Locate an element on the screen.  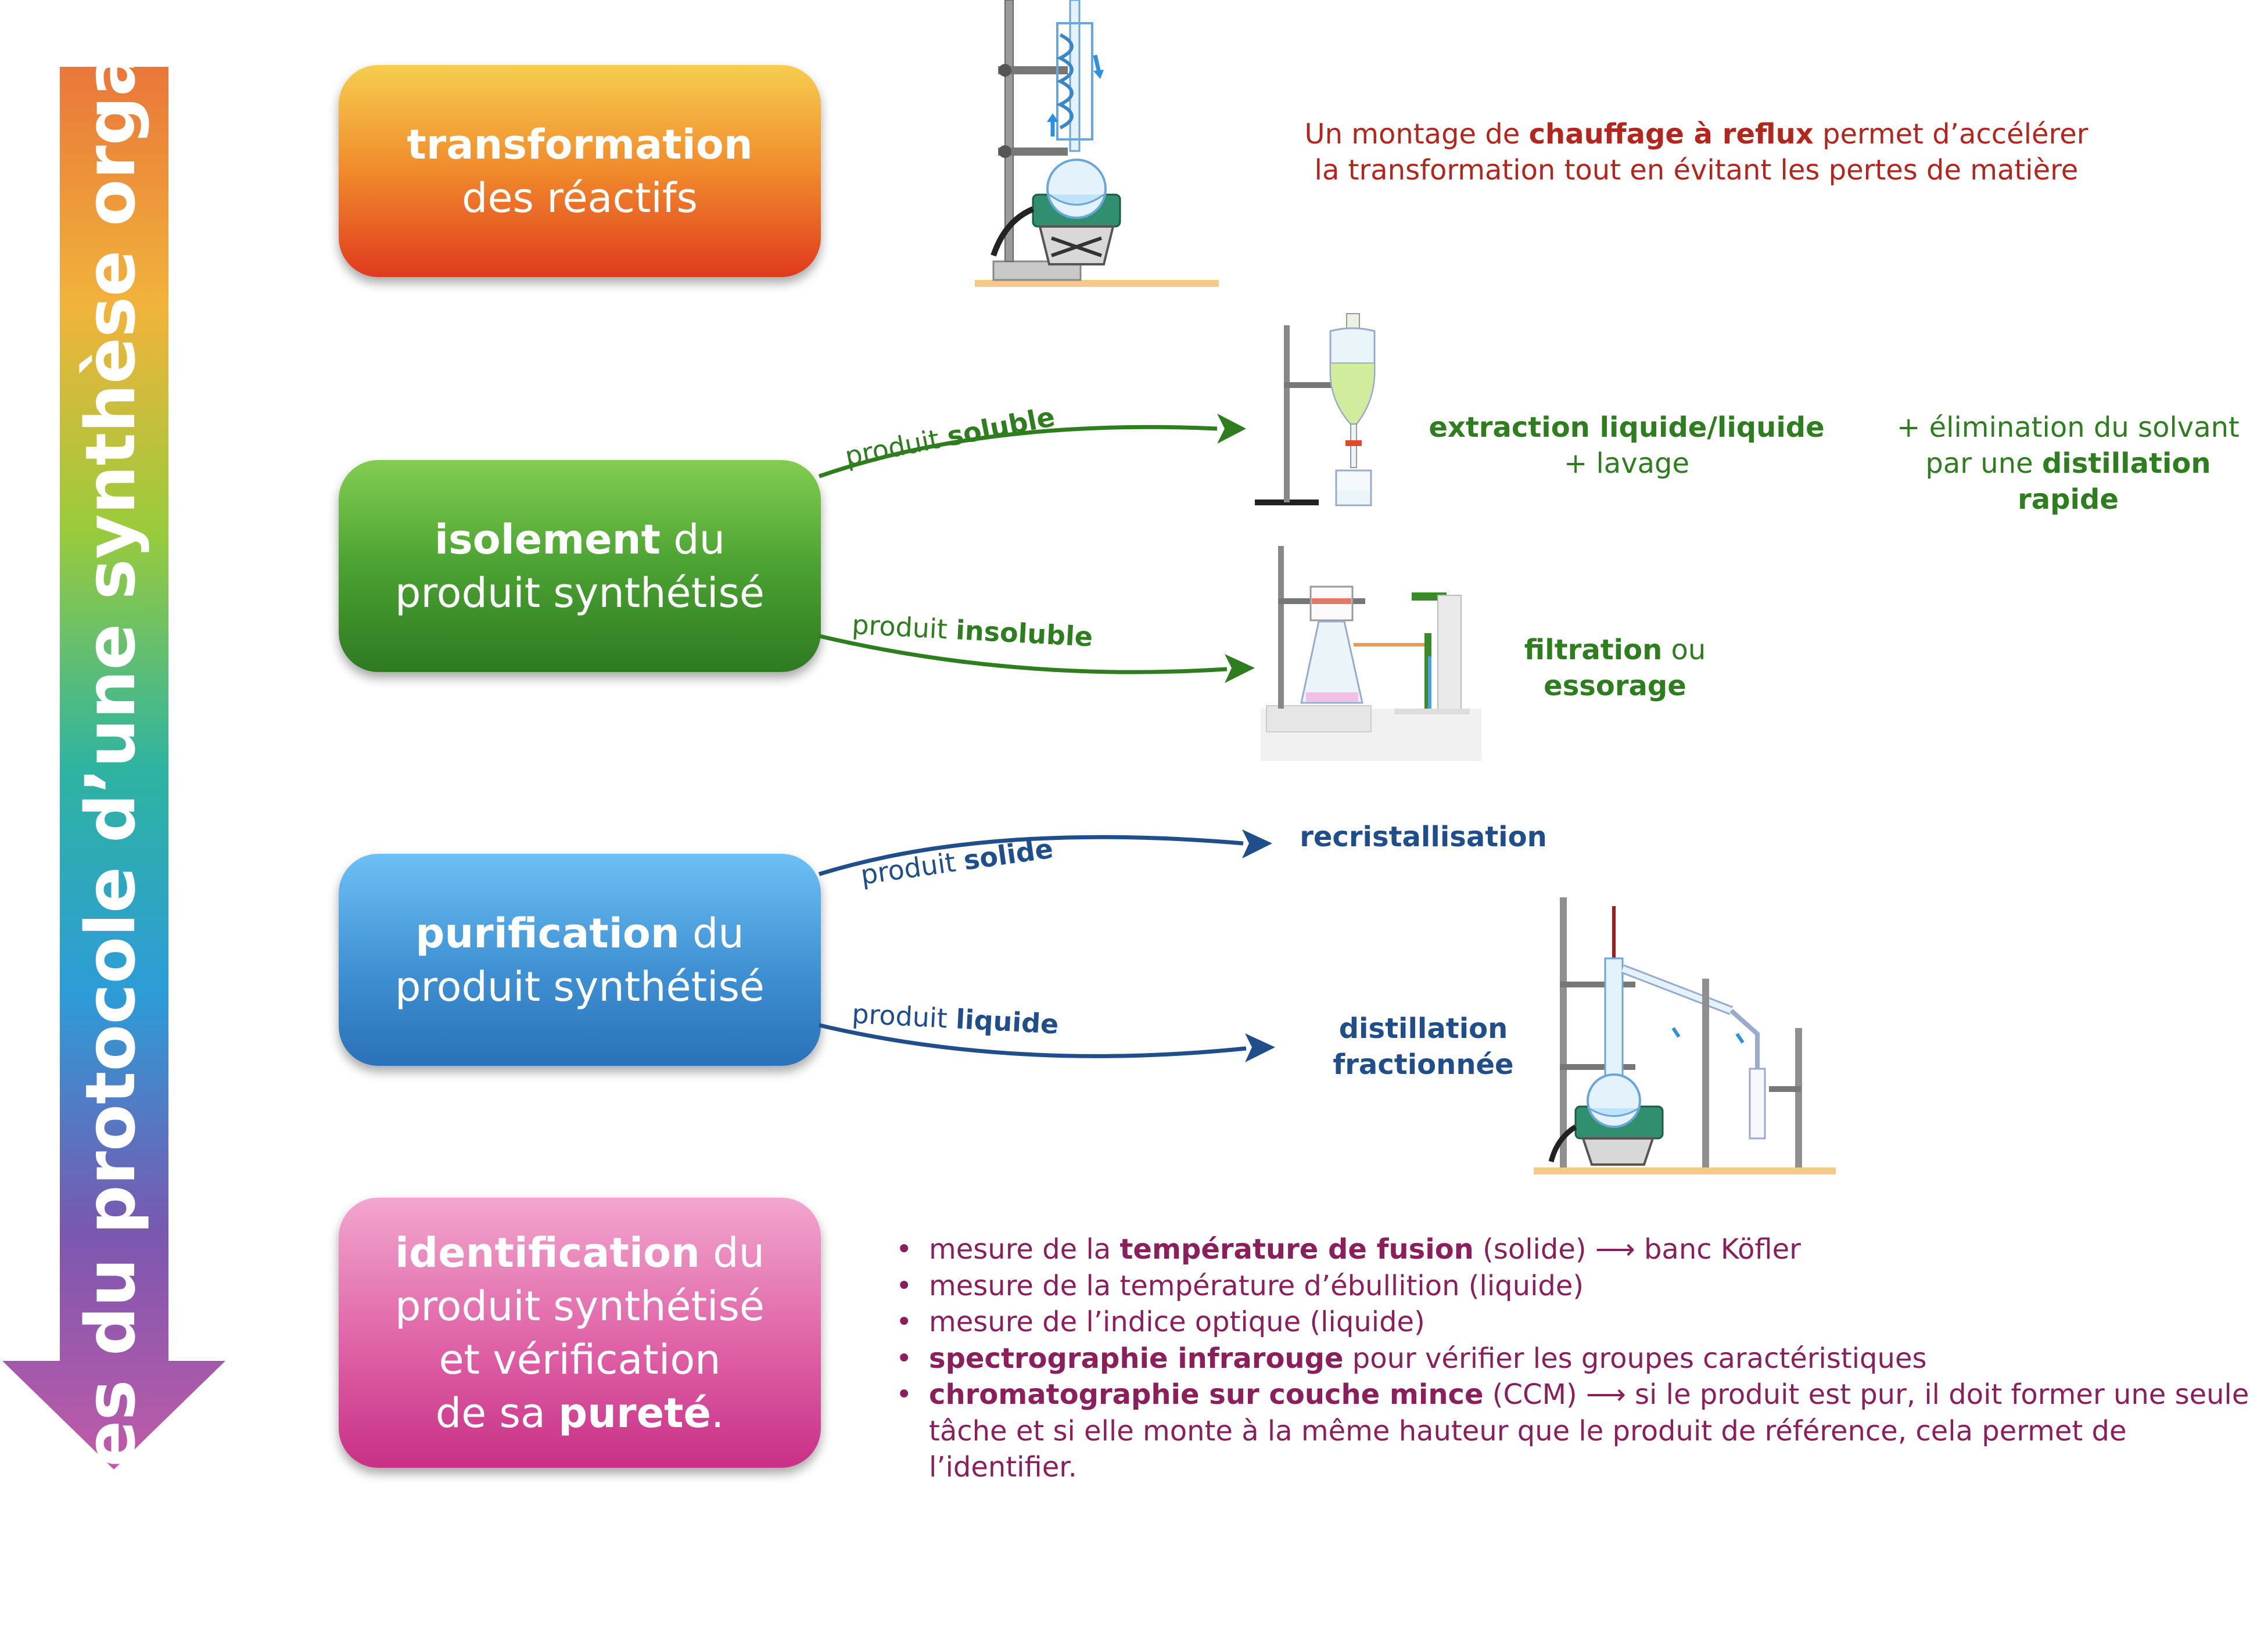
identification-item-0-pre: mesure de la is located at coordinates (1024, 1249).